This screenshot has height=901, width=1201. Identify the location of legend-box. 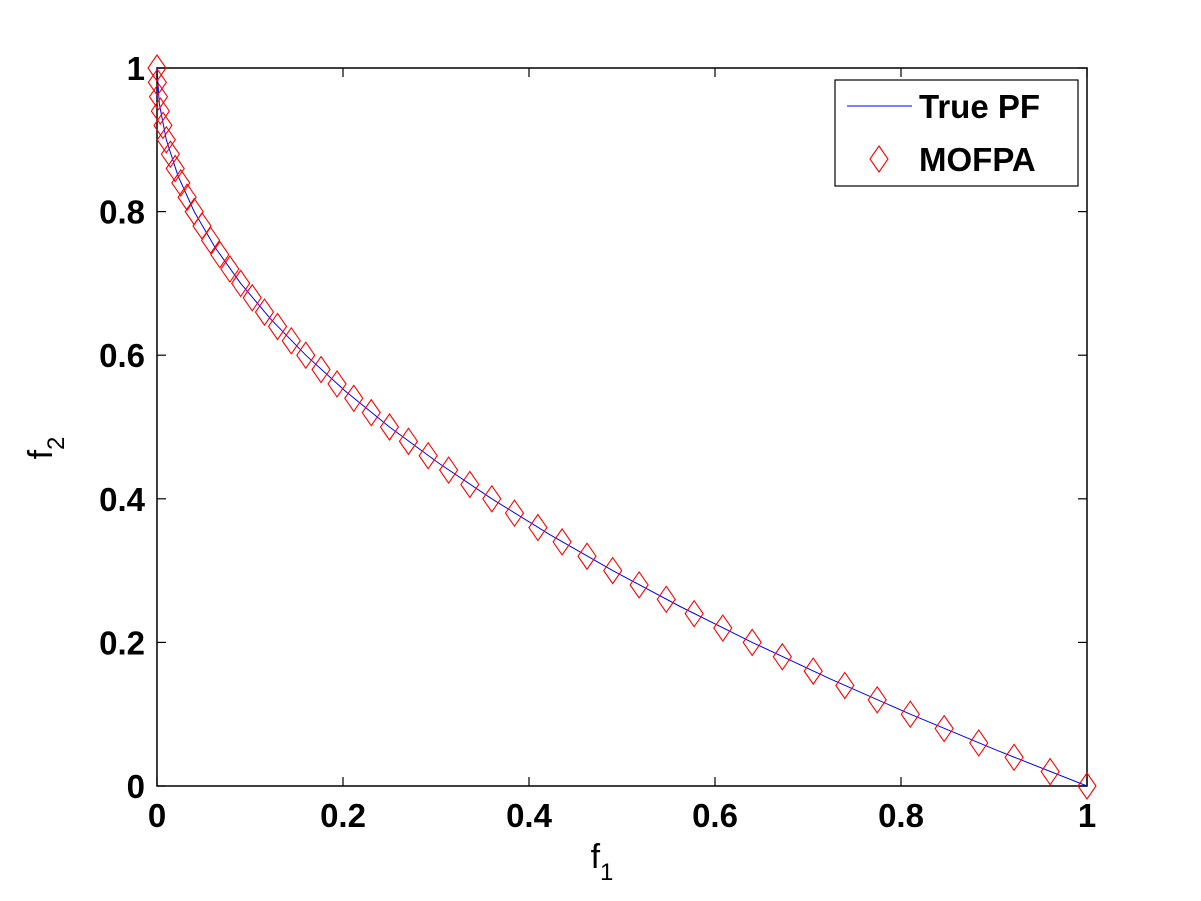
(956, 133).